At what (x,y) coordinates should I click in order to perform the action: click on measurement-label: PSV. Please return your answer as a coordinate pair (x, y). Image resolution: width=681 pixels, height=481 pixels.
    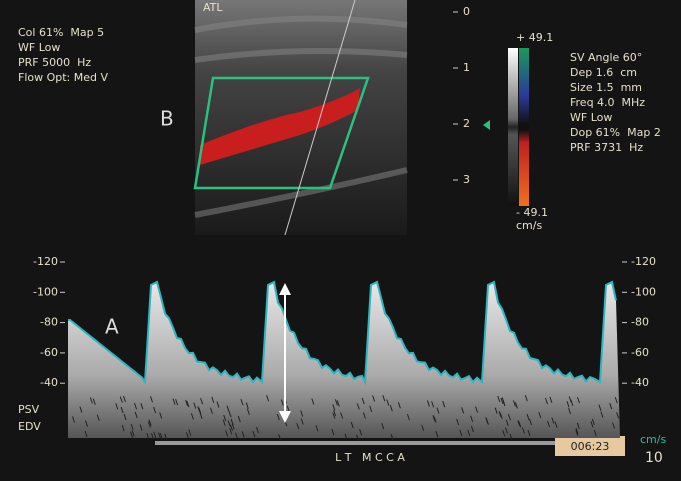
    Looking at the image, I should click on (29, 409).